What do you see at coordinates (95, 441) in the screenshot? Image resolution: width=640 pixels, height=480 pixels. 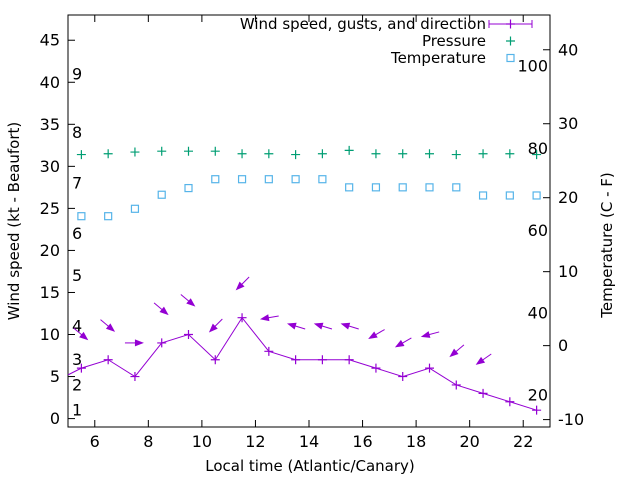 I see `x-tick-label: 6` at bounding box center [95, 441].